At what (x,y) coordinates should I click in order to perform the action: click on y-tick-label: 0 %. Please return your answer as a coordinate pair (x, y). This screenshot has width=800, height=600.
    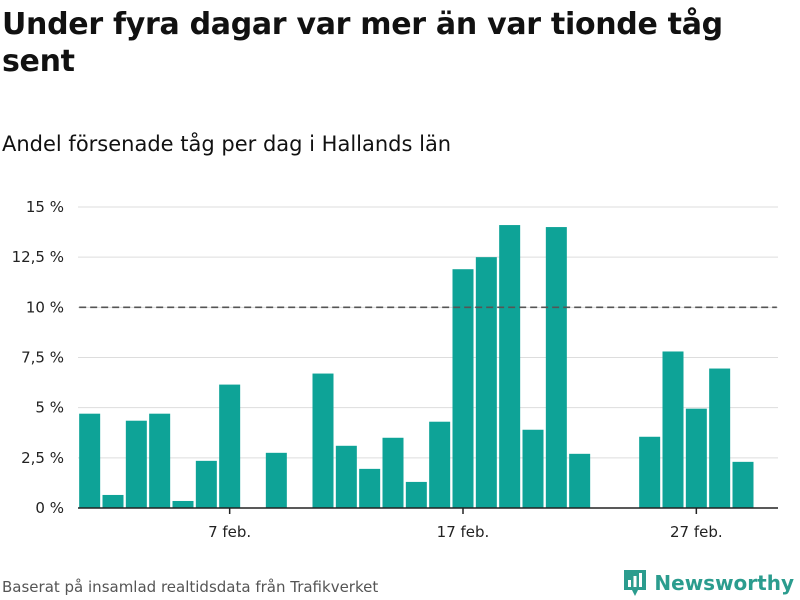
    Looking at the image, I should click on (49, 508).